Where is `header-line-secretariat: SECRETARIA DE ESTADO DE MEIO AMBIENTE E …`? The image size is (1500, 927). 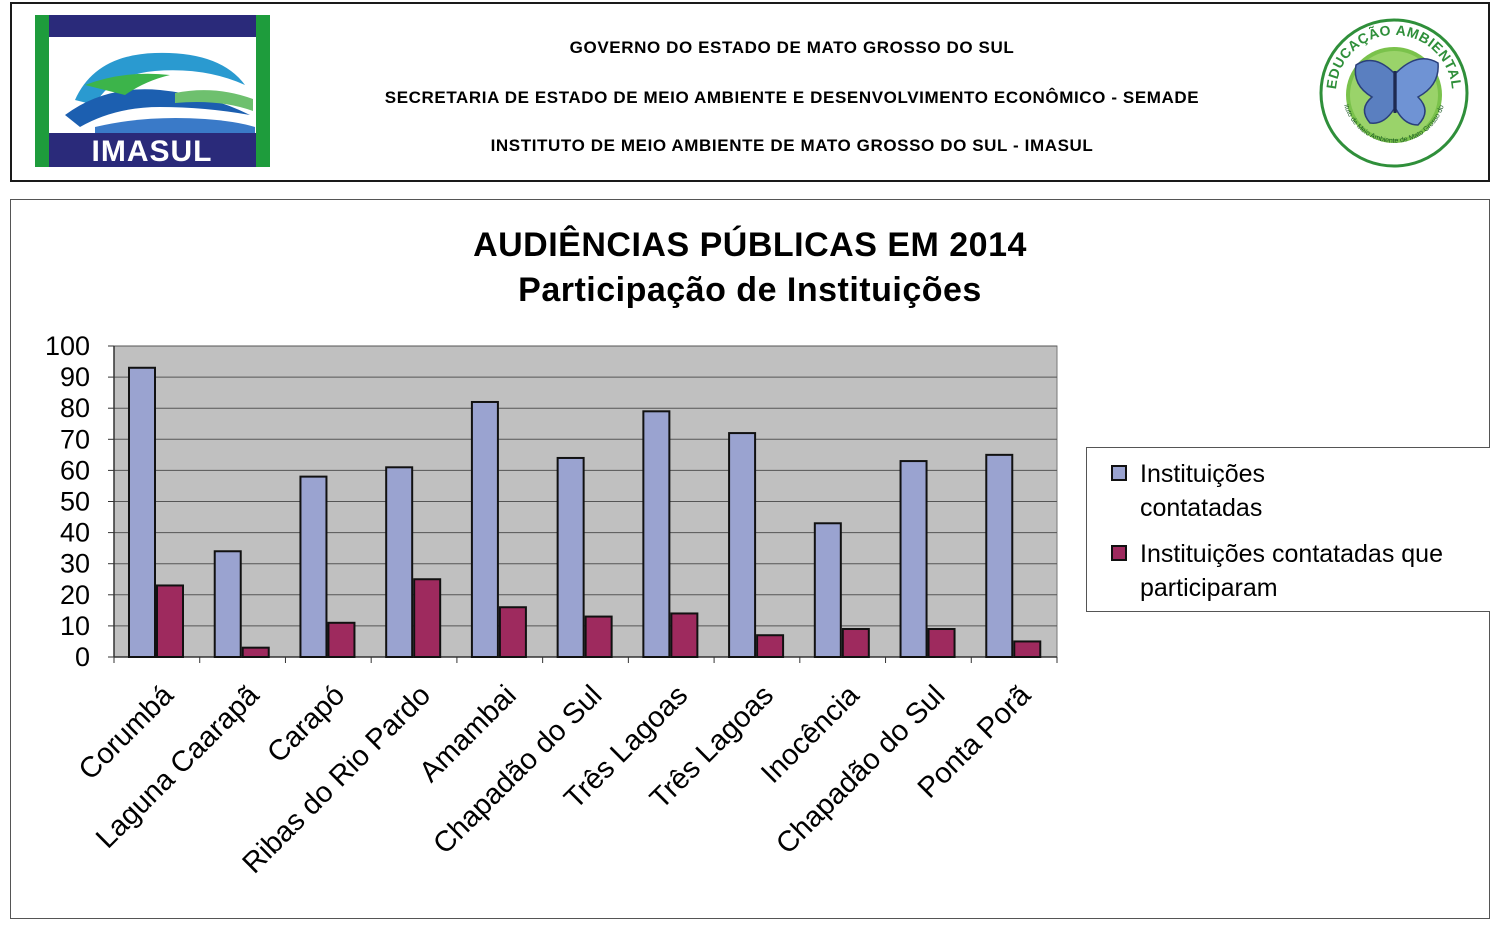
header-line-secretariat: SECRETARIA DE ESTADO DE MEIO AMBIENTE E … is located at coordinates (792, 97).